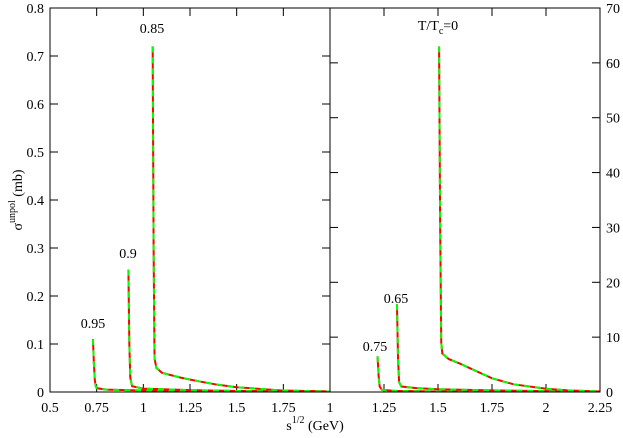 This screenshot has height=438, width=623. Describe the element at coordinates (613, 228) in the screenshot. I see `y-tick-label: 30` at that location.